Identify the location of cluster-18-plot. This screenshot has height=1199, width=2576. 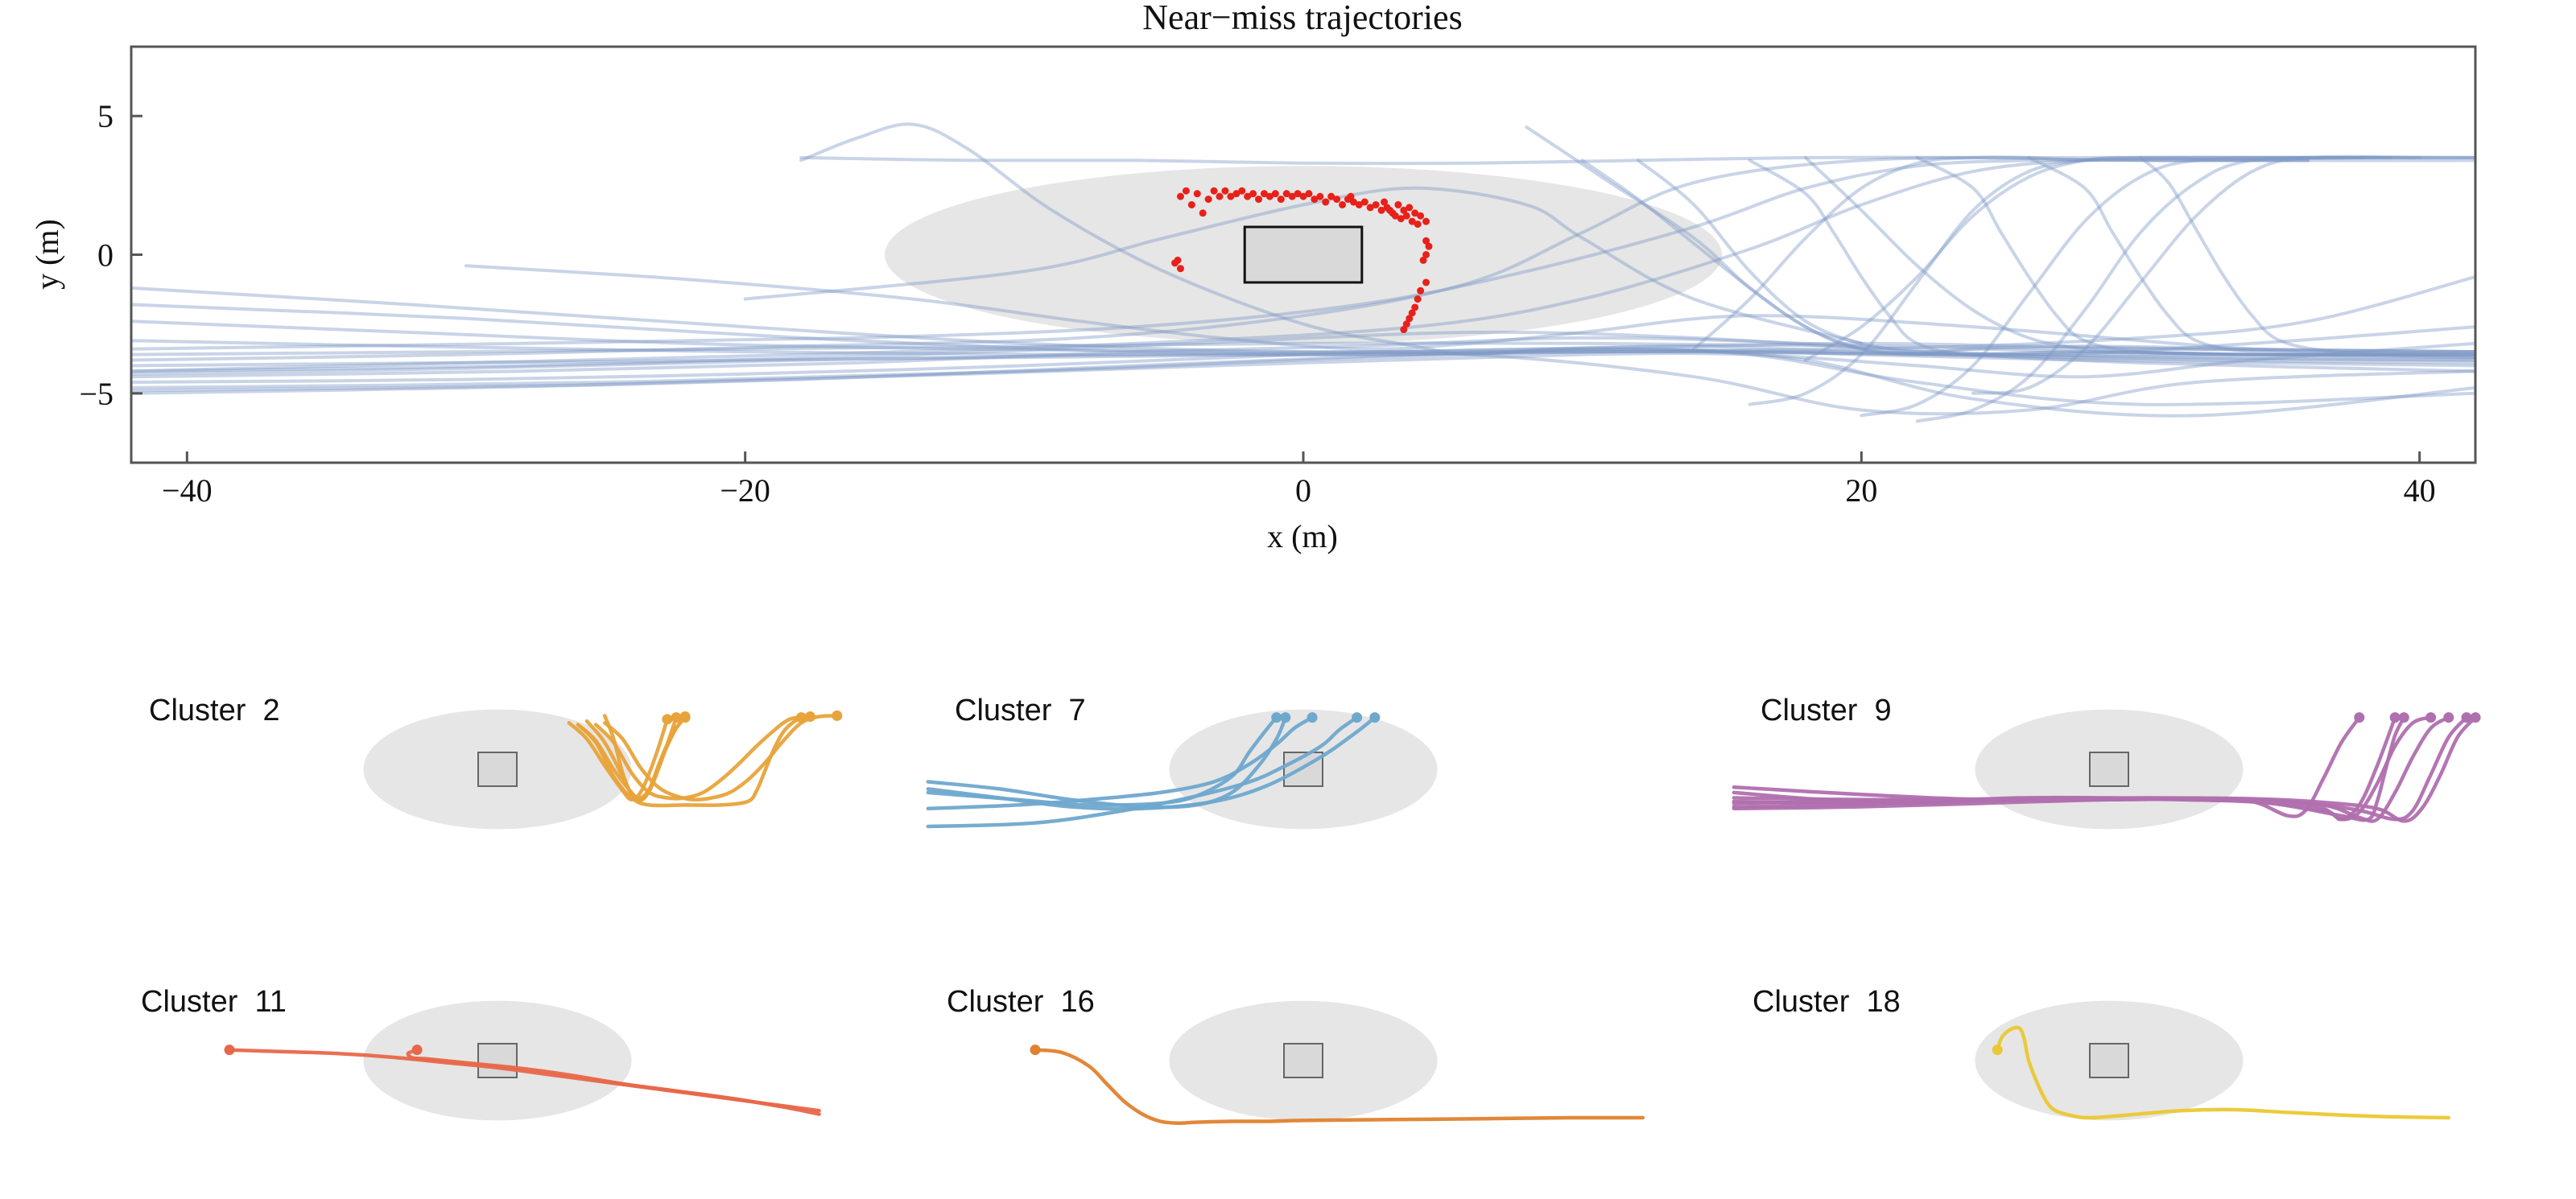
(2213, 1060).